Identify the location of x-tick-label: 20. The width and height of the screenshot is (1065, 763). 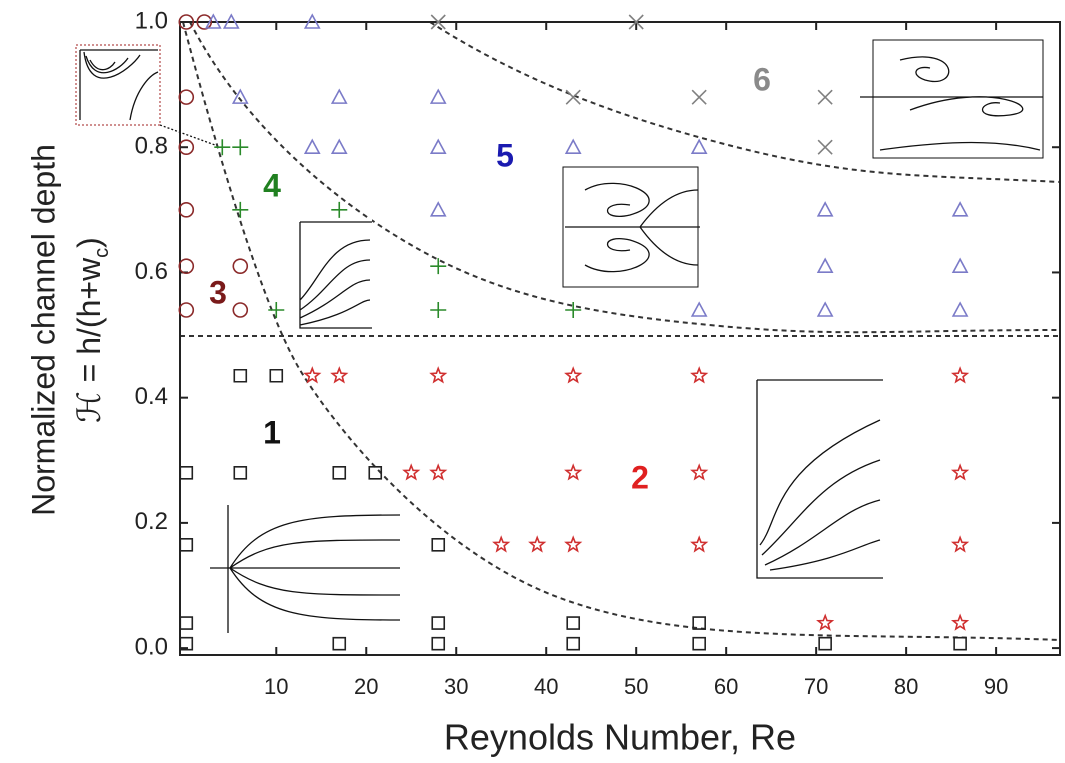
(366, 686).